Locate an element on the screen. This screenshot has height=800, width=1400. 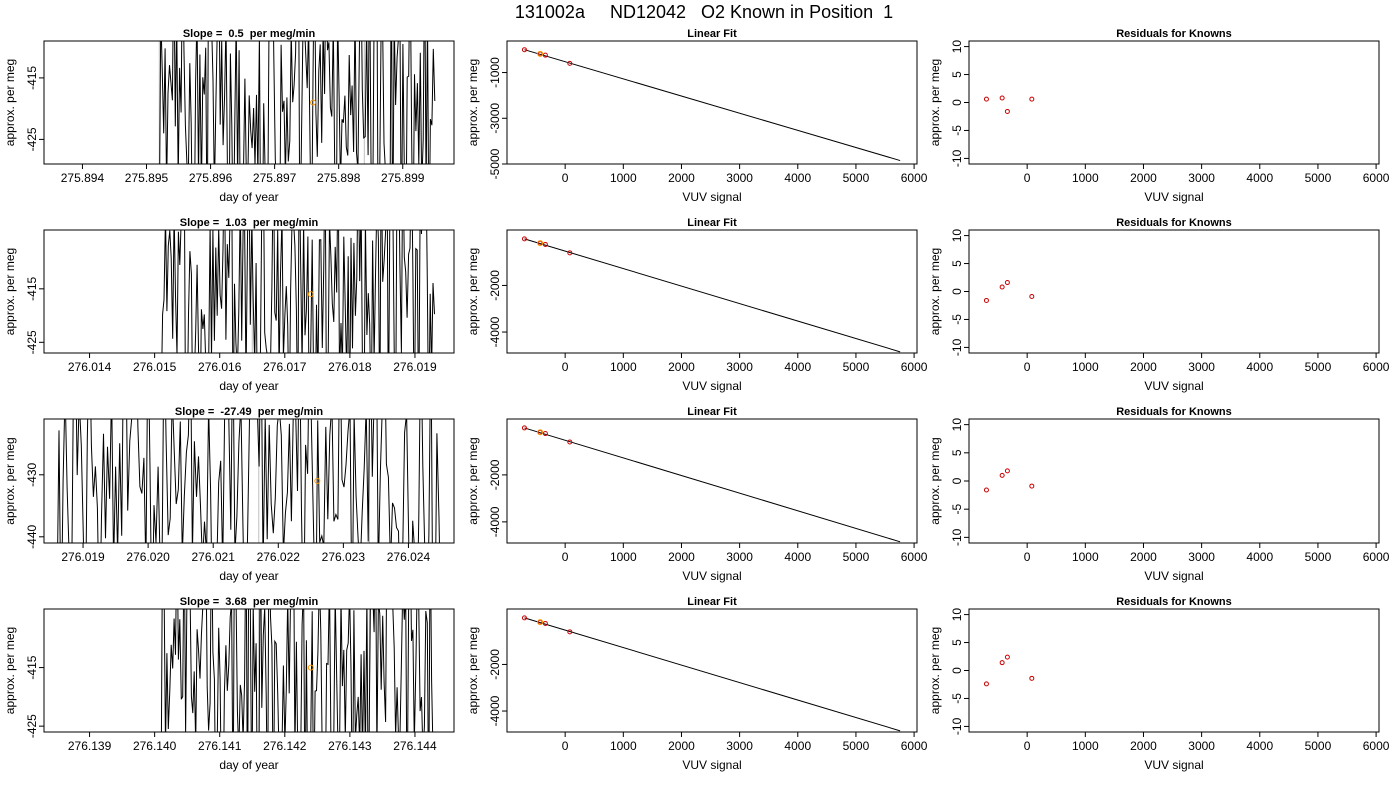
y-axis: -2000 -4000 is located at coordinates (497, 687).